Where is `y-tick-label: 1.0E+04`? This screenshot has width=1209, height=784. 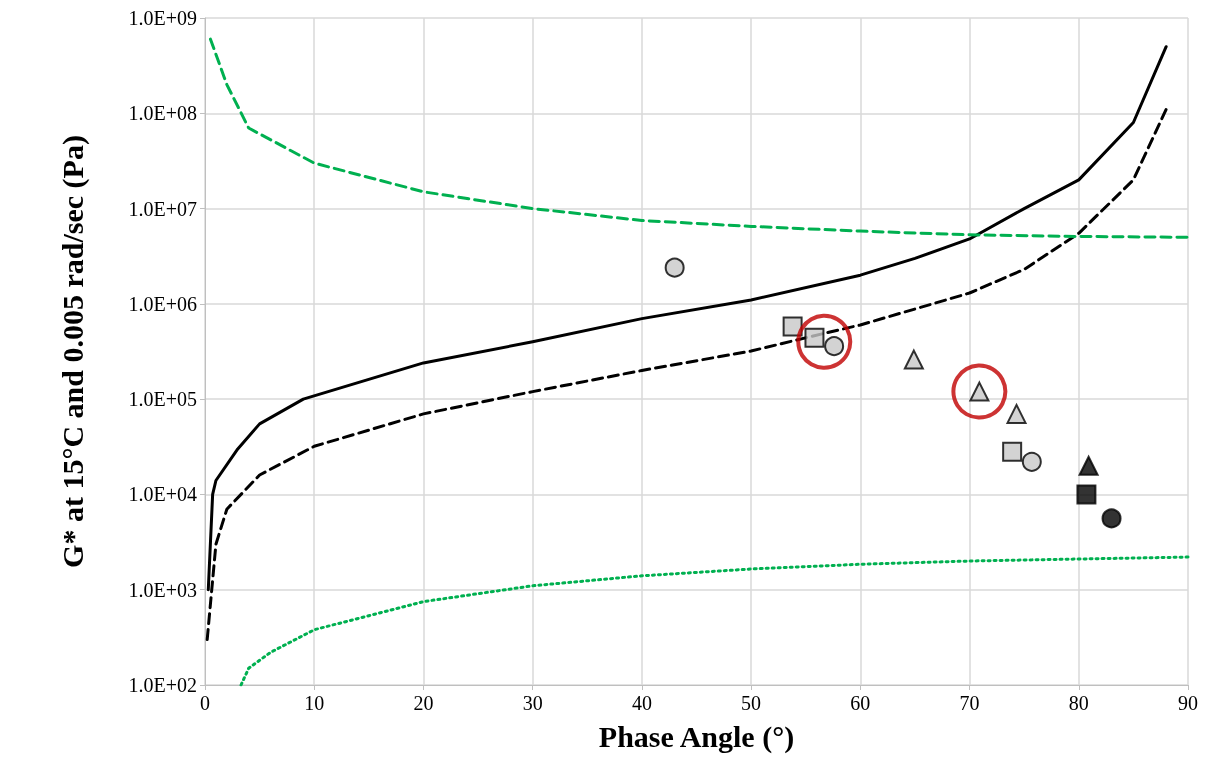 y-tick-label: 1.0E+04 is located at coordinates (162, 494).